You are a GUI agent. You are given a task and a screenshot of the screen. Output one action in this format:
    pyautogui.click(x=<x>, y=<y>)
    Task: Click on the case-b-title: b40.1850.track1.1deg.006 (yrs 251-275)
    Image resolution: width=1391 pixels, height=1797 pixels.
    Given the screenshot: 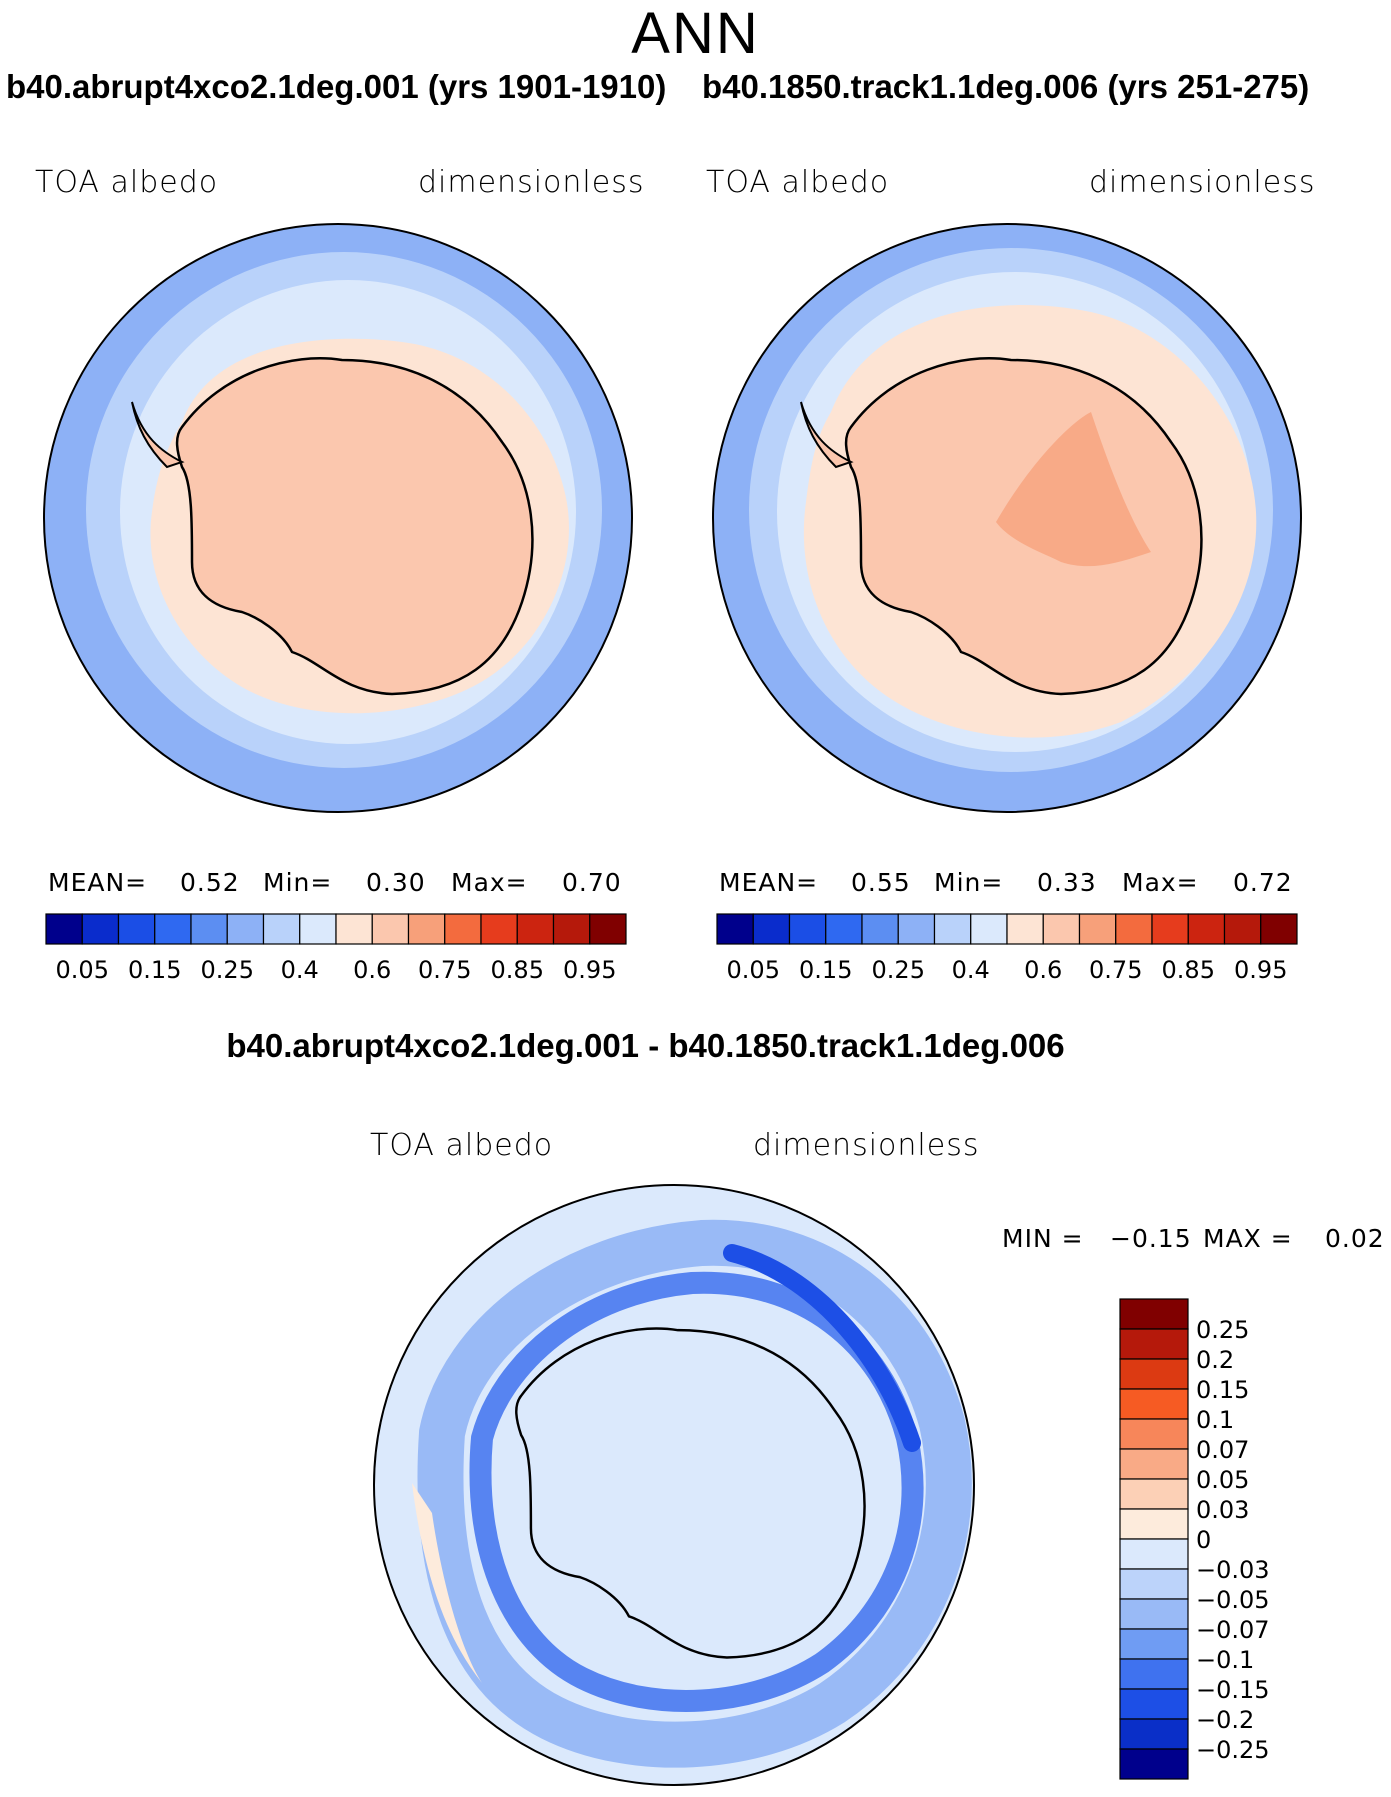 What is the action you would take?
    pyautogui.click(x=1006, y=86)
    